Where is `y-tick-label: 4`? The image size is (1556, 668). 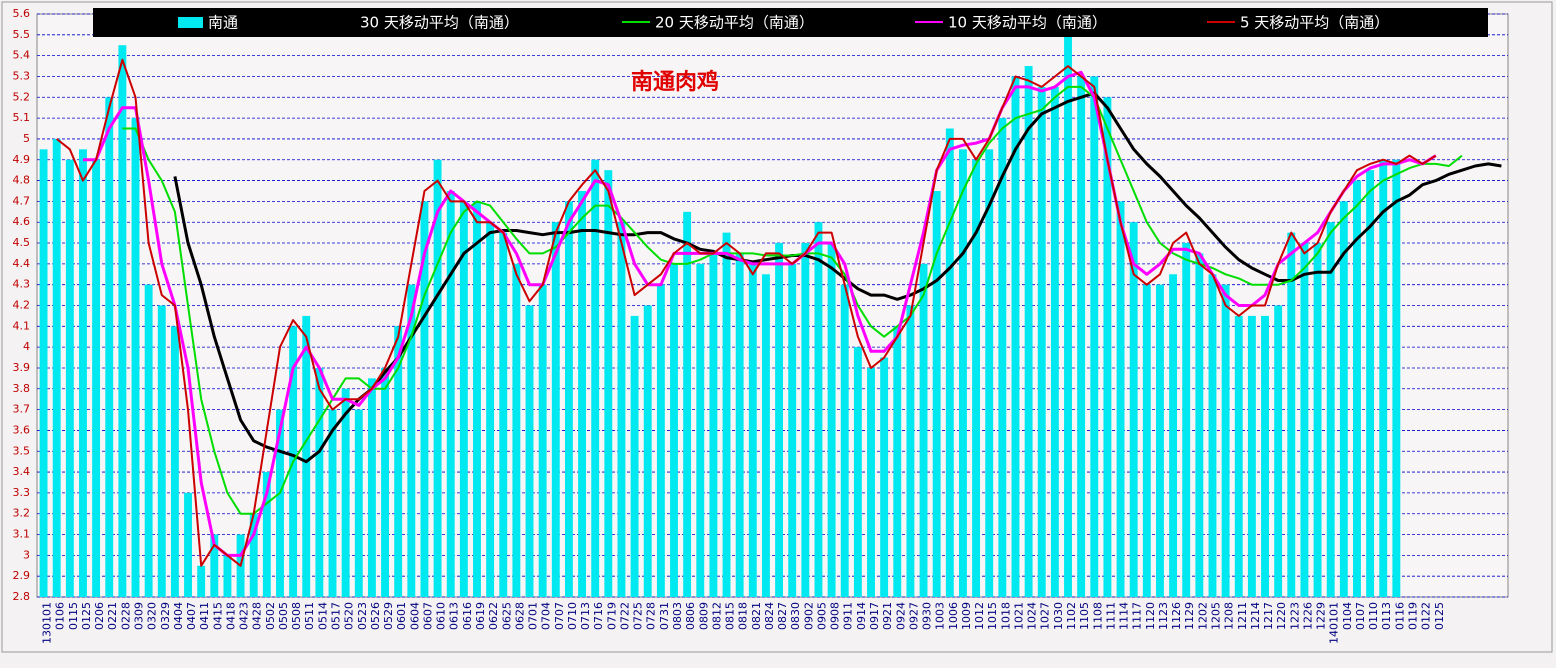
y-tick-label: 4 is located at coordinates (26, 346).